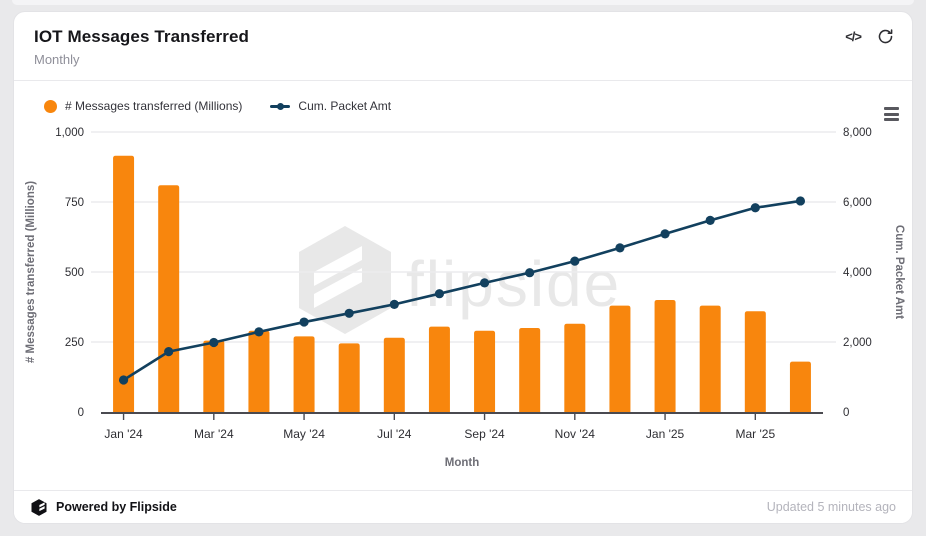 This screenshot has height=536, width=926. I want to click on x-tick-label: Sep '24, so click(484, 434).